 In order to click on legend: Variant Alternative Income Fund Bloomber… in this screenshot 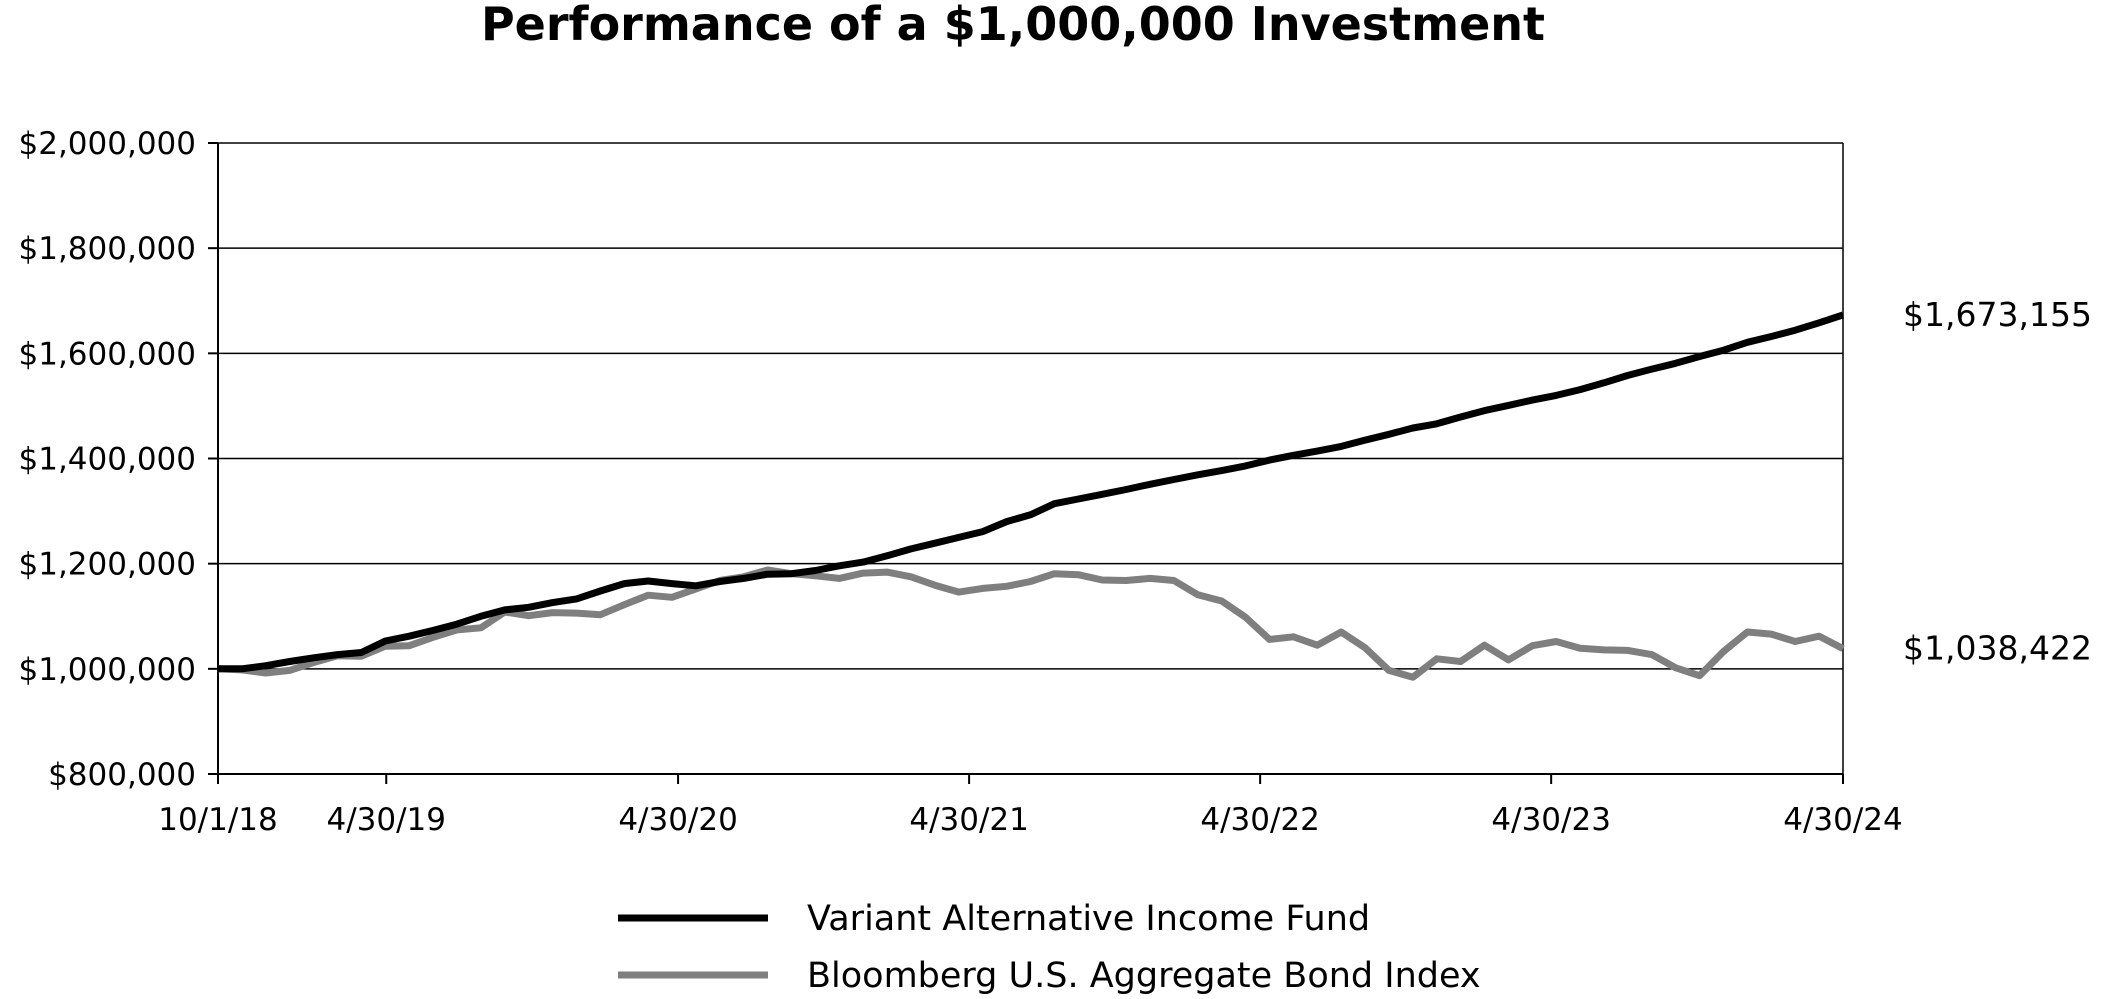, I will do `click(1049, 947)`.